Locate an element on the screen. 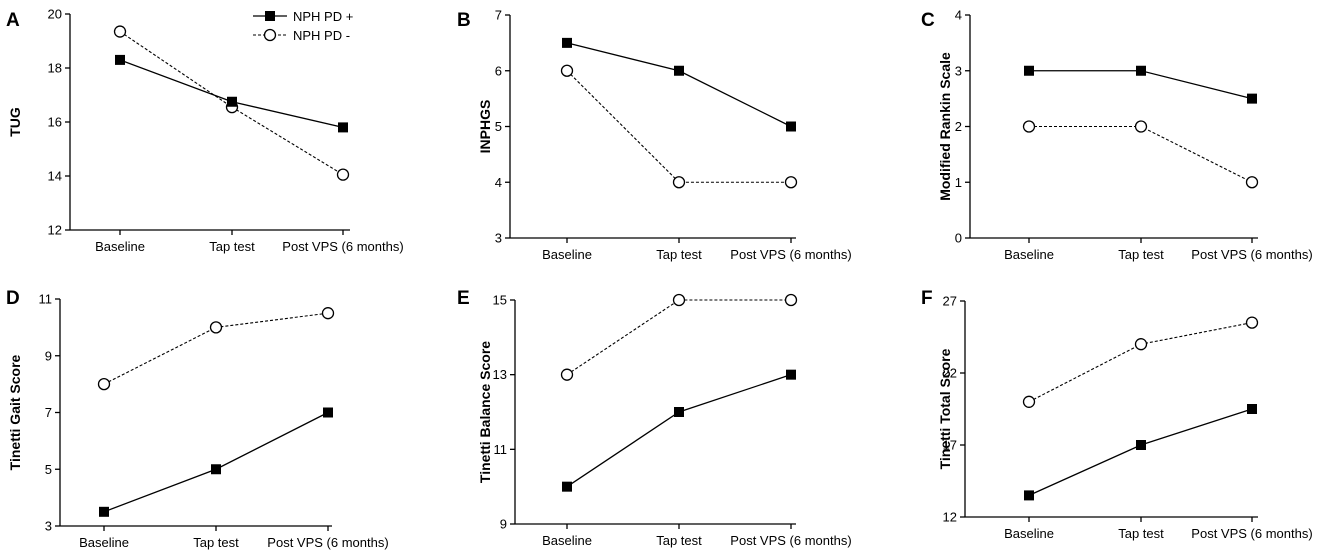 This screenshot has height=551, width=1325. y-tick-label: 15 is located at coordinates (500, 300).